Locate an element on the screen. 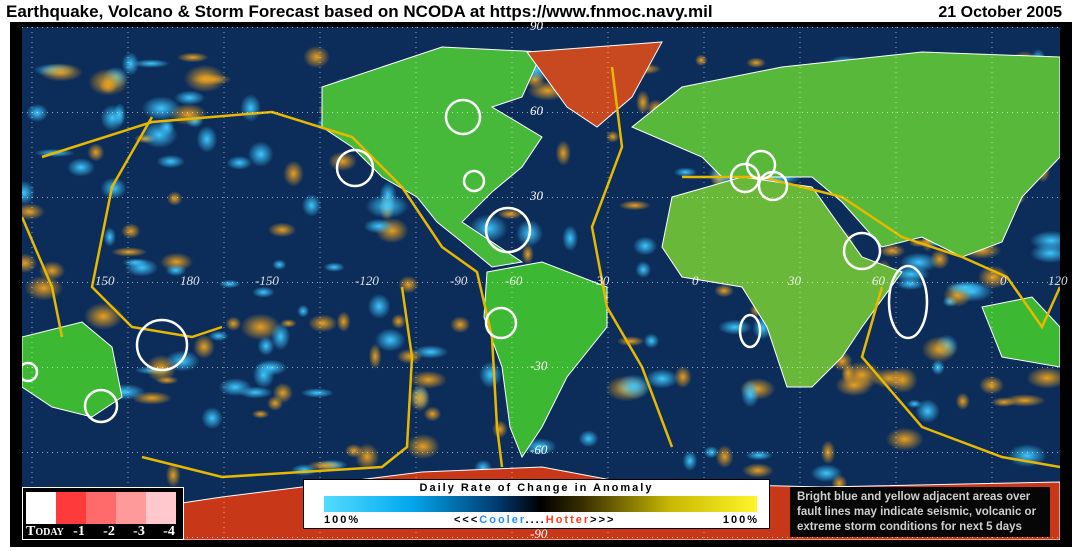 Image resolution: width=1080 pixels, height=551 pixels. cooler-prefix: <<< is located at coordinates (467, 520).